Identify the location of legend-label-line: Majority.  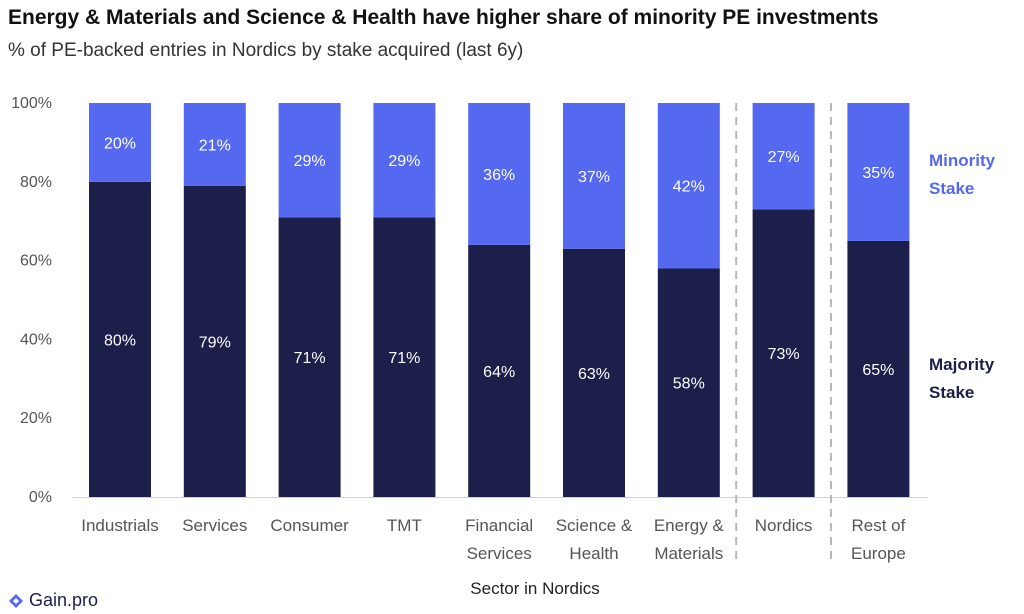
(962, 364).